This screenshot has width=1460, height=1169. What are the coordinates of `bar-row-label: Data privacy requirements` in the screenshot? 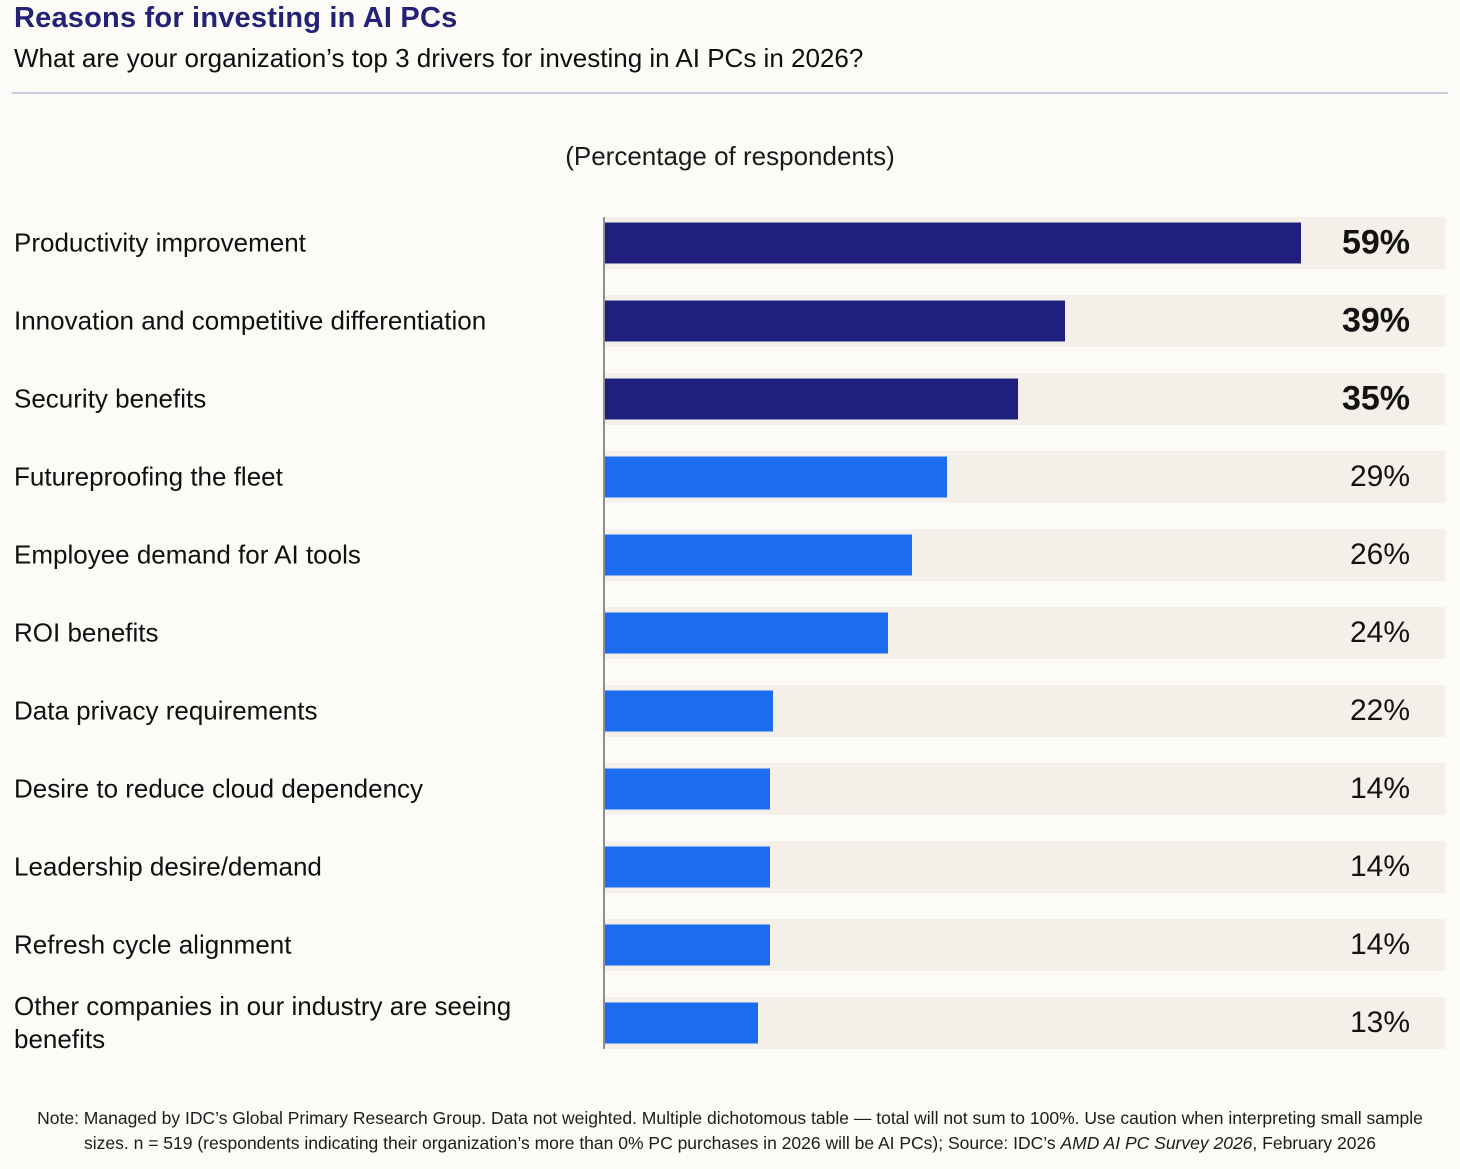 It's located at (166, 710).